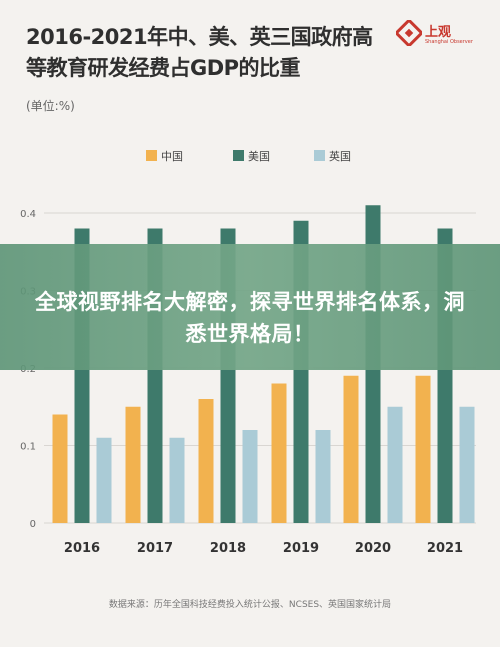  I want to click on bar-uk-2016, so click(104, 480).